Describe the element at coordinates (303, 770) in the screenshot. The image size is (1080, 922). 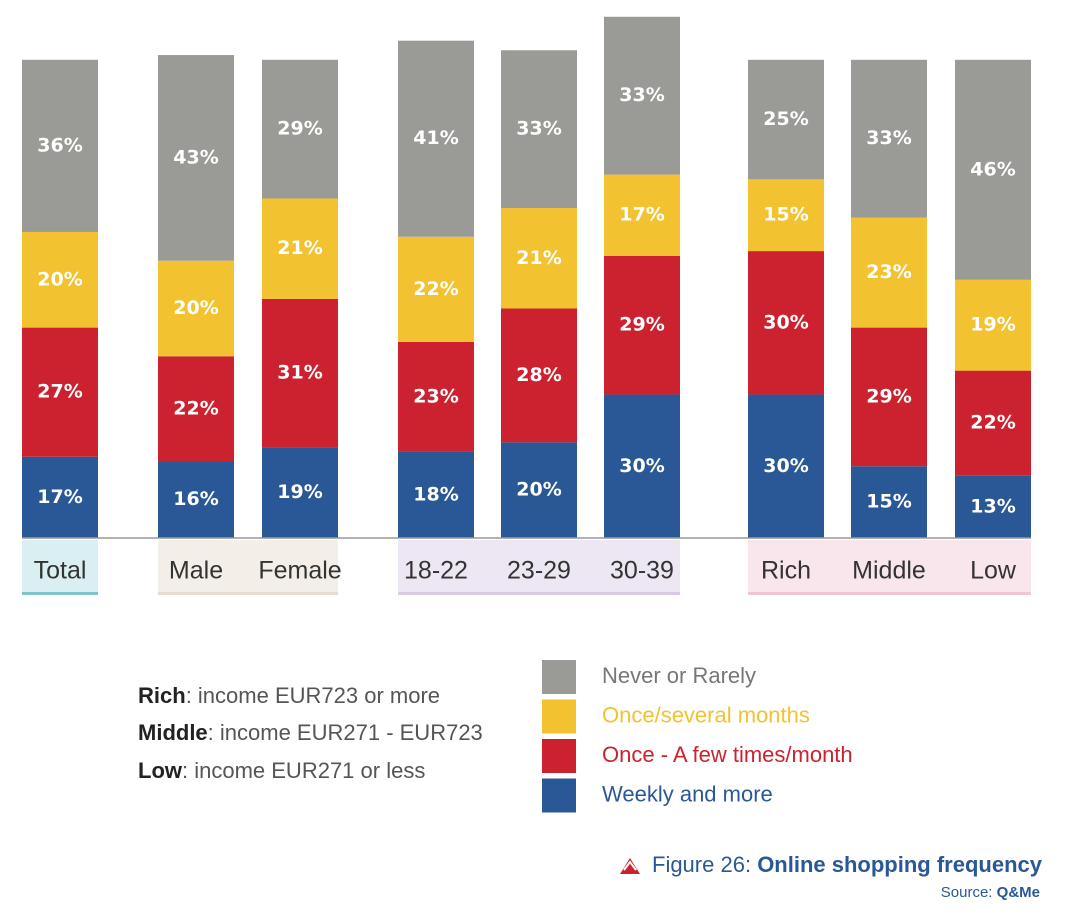
I see `note-text: : income EUR271 or less` at that location.